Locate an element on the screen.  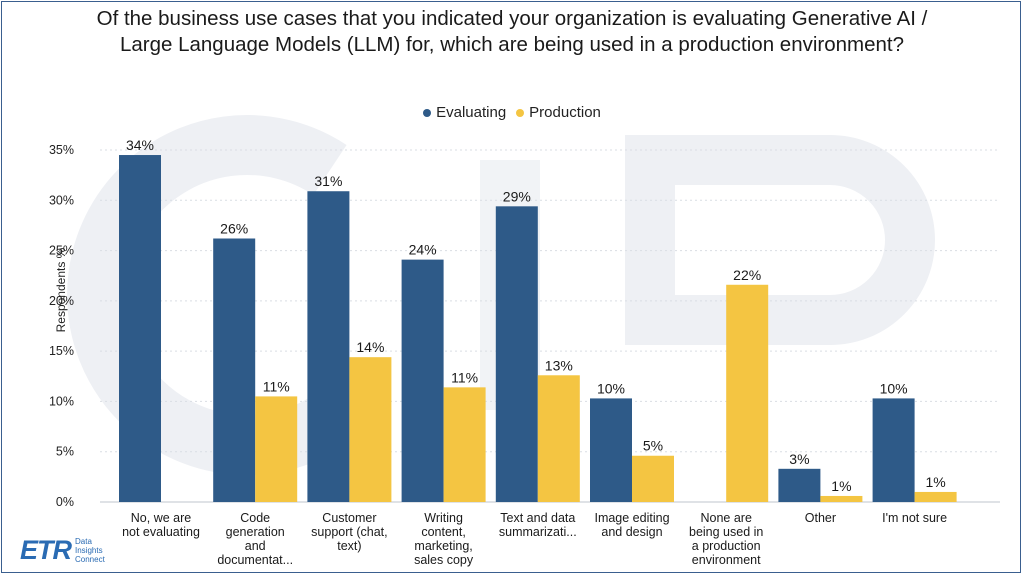
logo-sub-line-2: Insights is located at coordinates (89, 550).